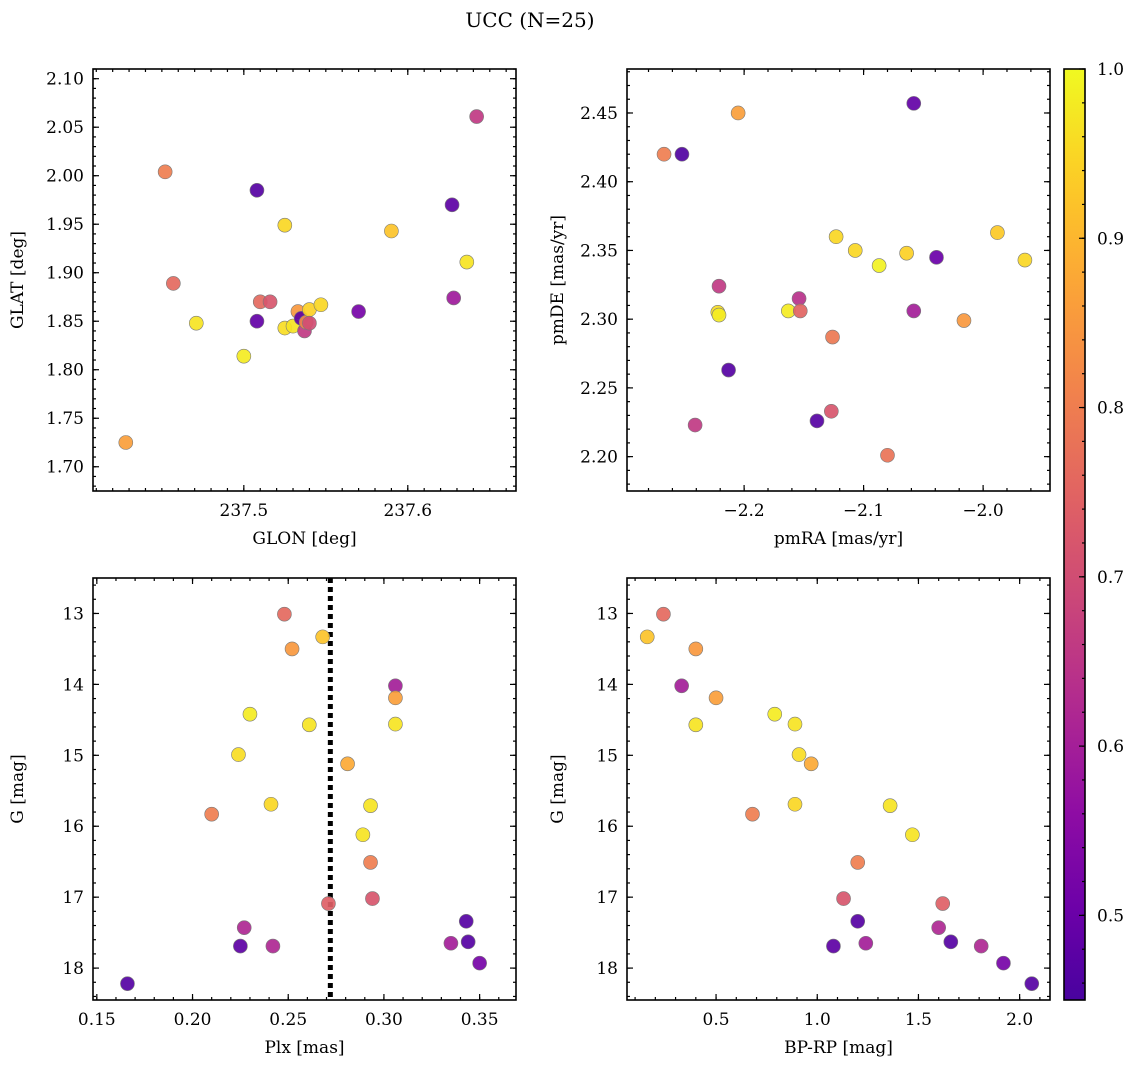 The width and height of the screenshot is (1136, 1068). What do you see at coordinates (65, 419) in the screenshot?
I see `y-tick-label: 1.75` at bounding box center [65, 419].